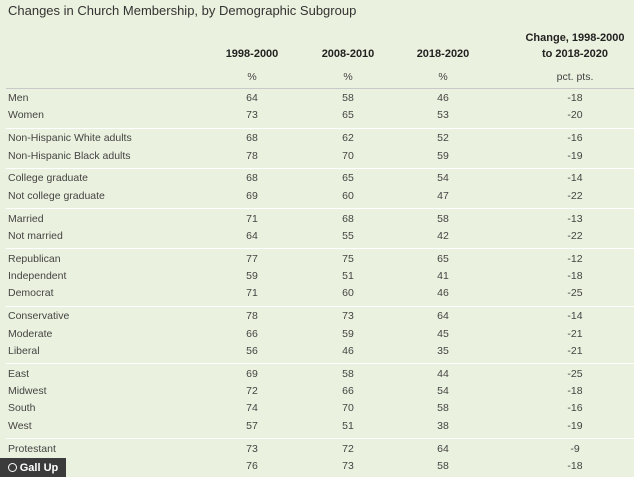 Image resolution: width=634 pixels, height=477 pixels. Describe the element at coordinates (70, 138) in the screenshot. I see `row-label: Non-Hispanic White adults` at that location.